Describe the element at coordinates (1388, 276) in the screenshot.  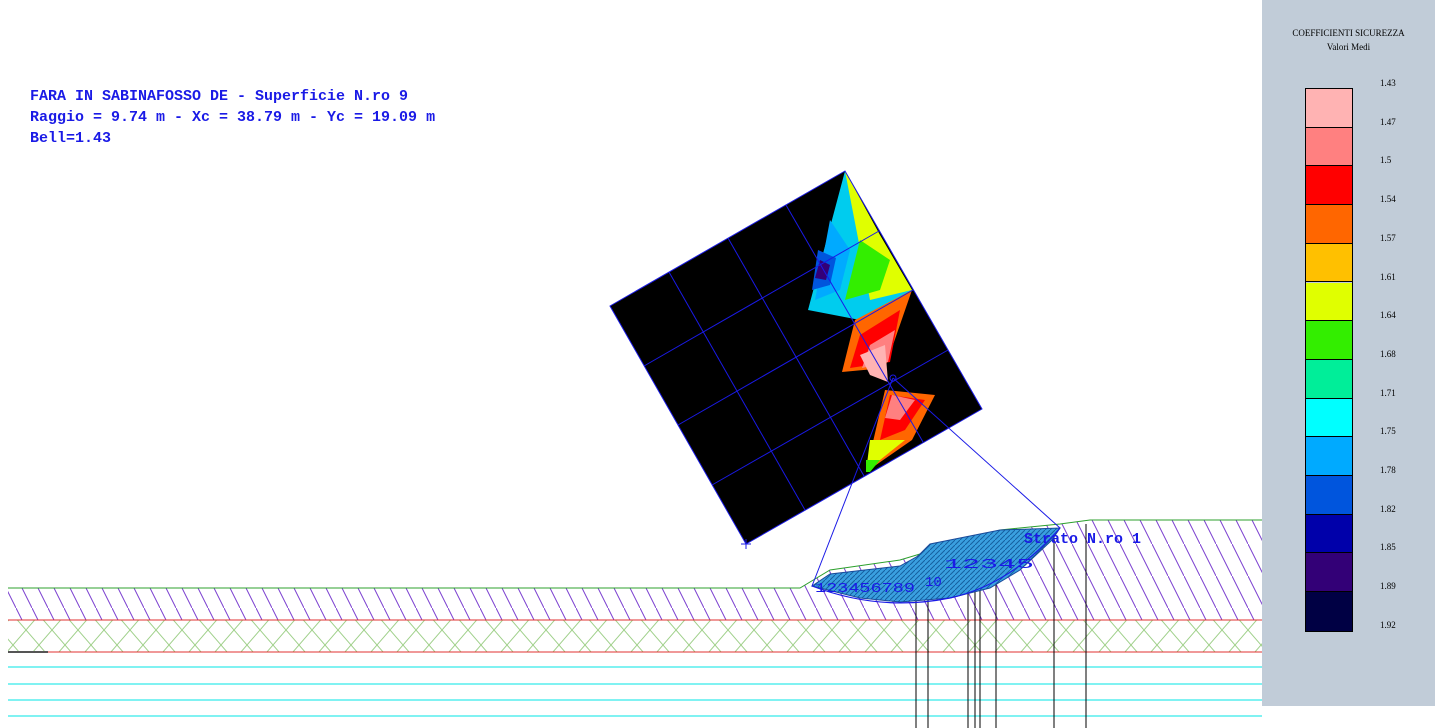
I see `legend-value: 1.61` at that location.